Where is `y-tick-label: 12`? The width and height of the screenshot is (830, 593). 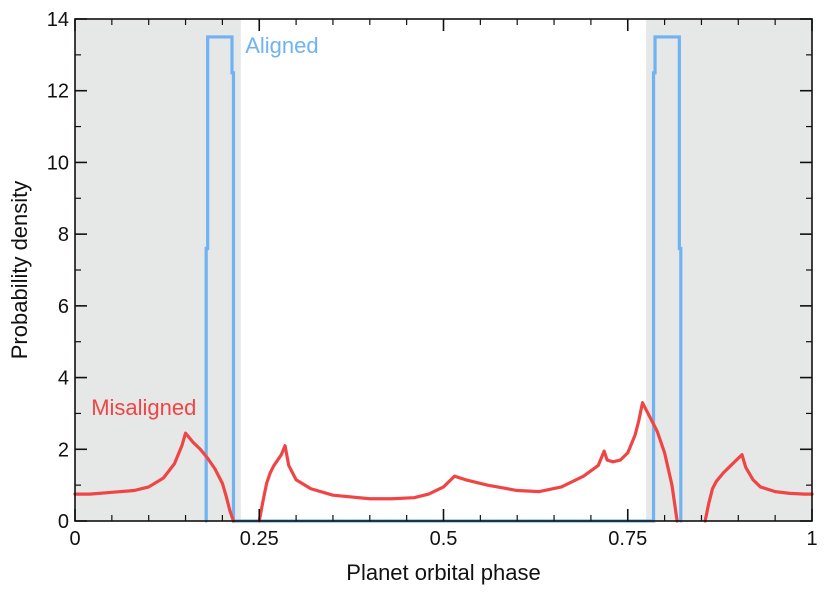 y-tick-label: 12 is located at coordinates (58, 92).